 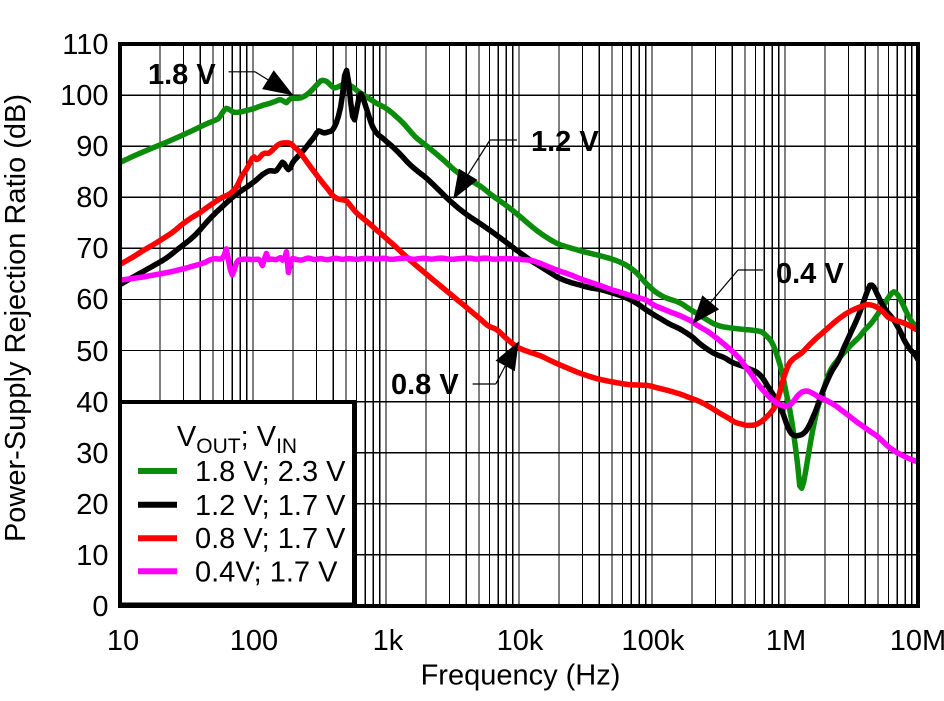 What do you see at coordinates (388, 641) in the screenshot?
I see `svg-text: 1k` at bounding box center [388, 641].